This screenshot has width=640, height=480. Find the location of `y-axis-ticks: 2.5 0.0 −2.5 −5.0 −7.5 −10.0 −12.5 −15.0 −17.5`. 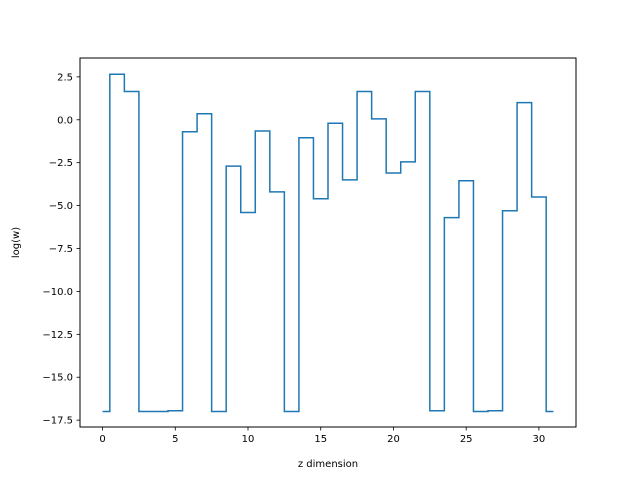

y-axis-ticks: 2.5 0.0 −2.5 −5.0 −7.5 −10.0 −12.5 −15.0 −17.5 is located at coordinates (61, 249).